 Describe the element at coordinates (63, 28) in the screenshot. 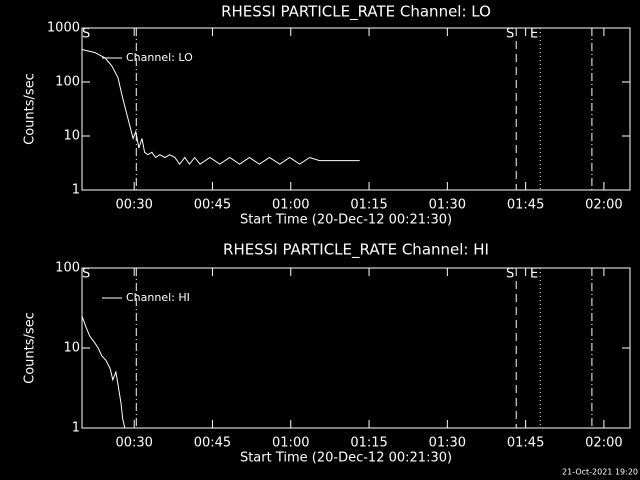

I see `y-tick-label: 1000` at that location.